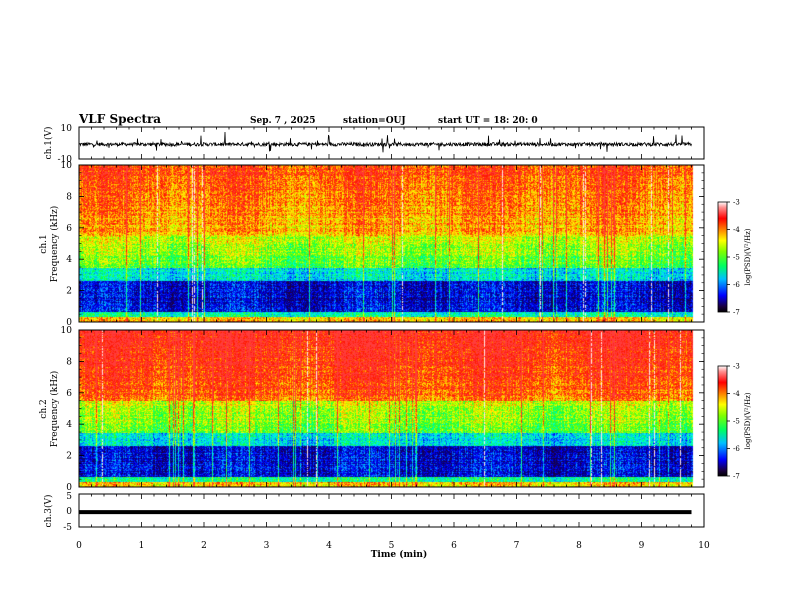  What do you see at coordinates (399, 554) in the screenshot?
I see `x-axis-label: Time (min)` at bounding box center [399, 554].